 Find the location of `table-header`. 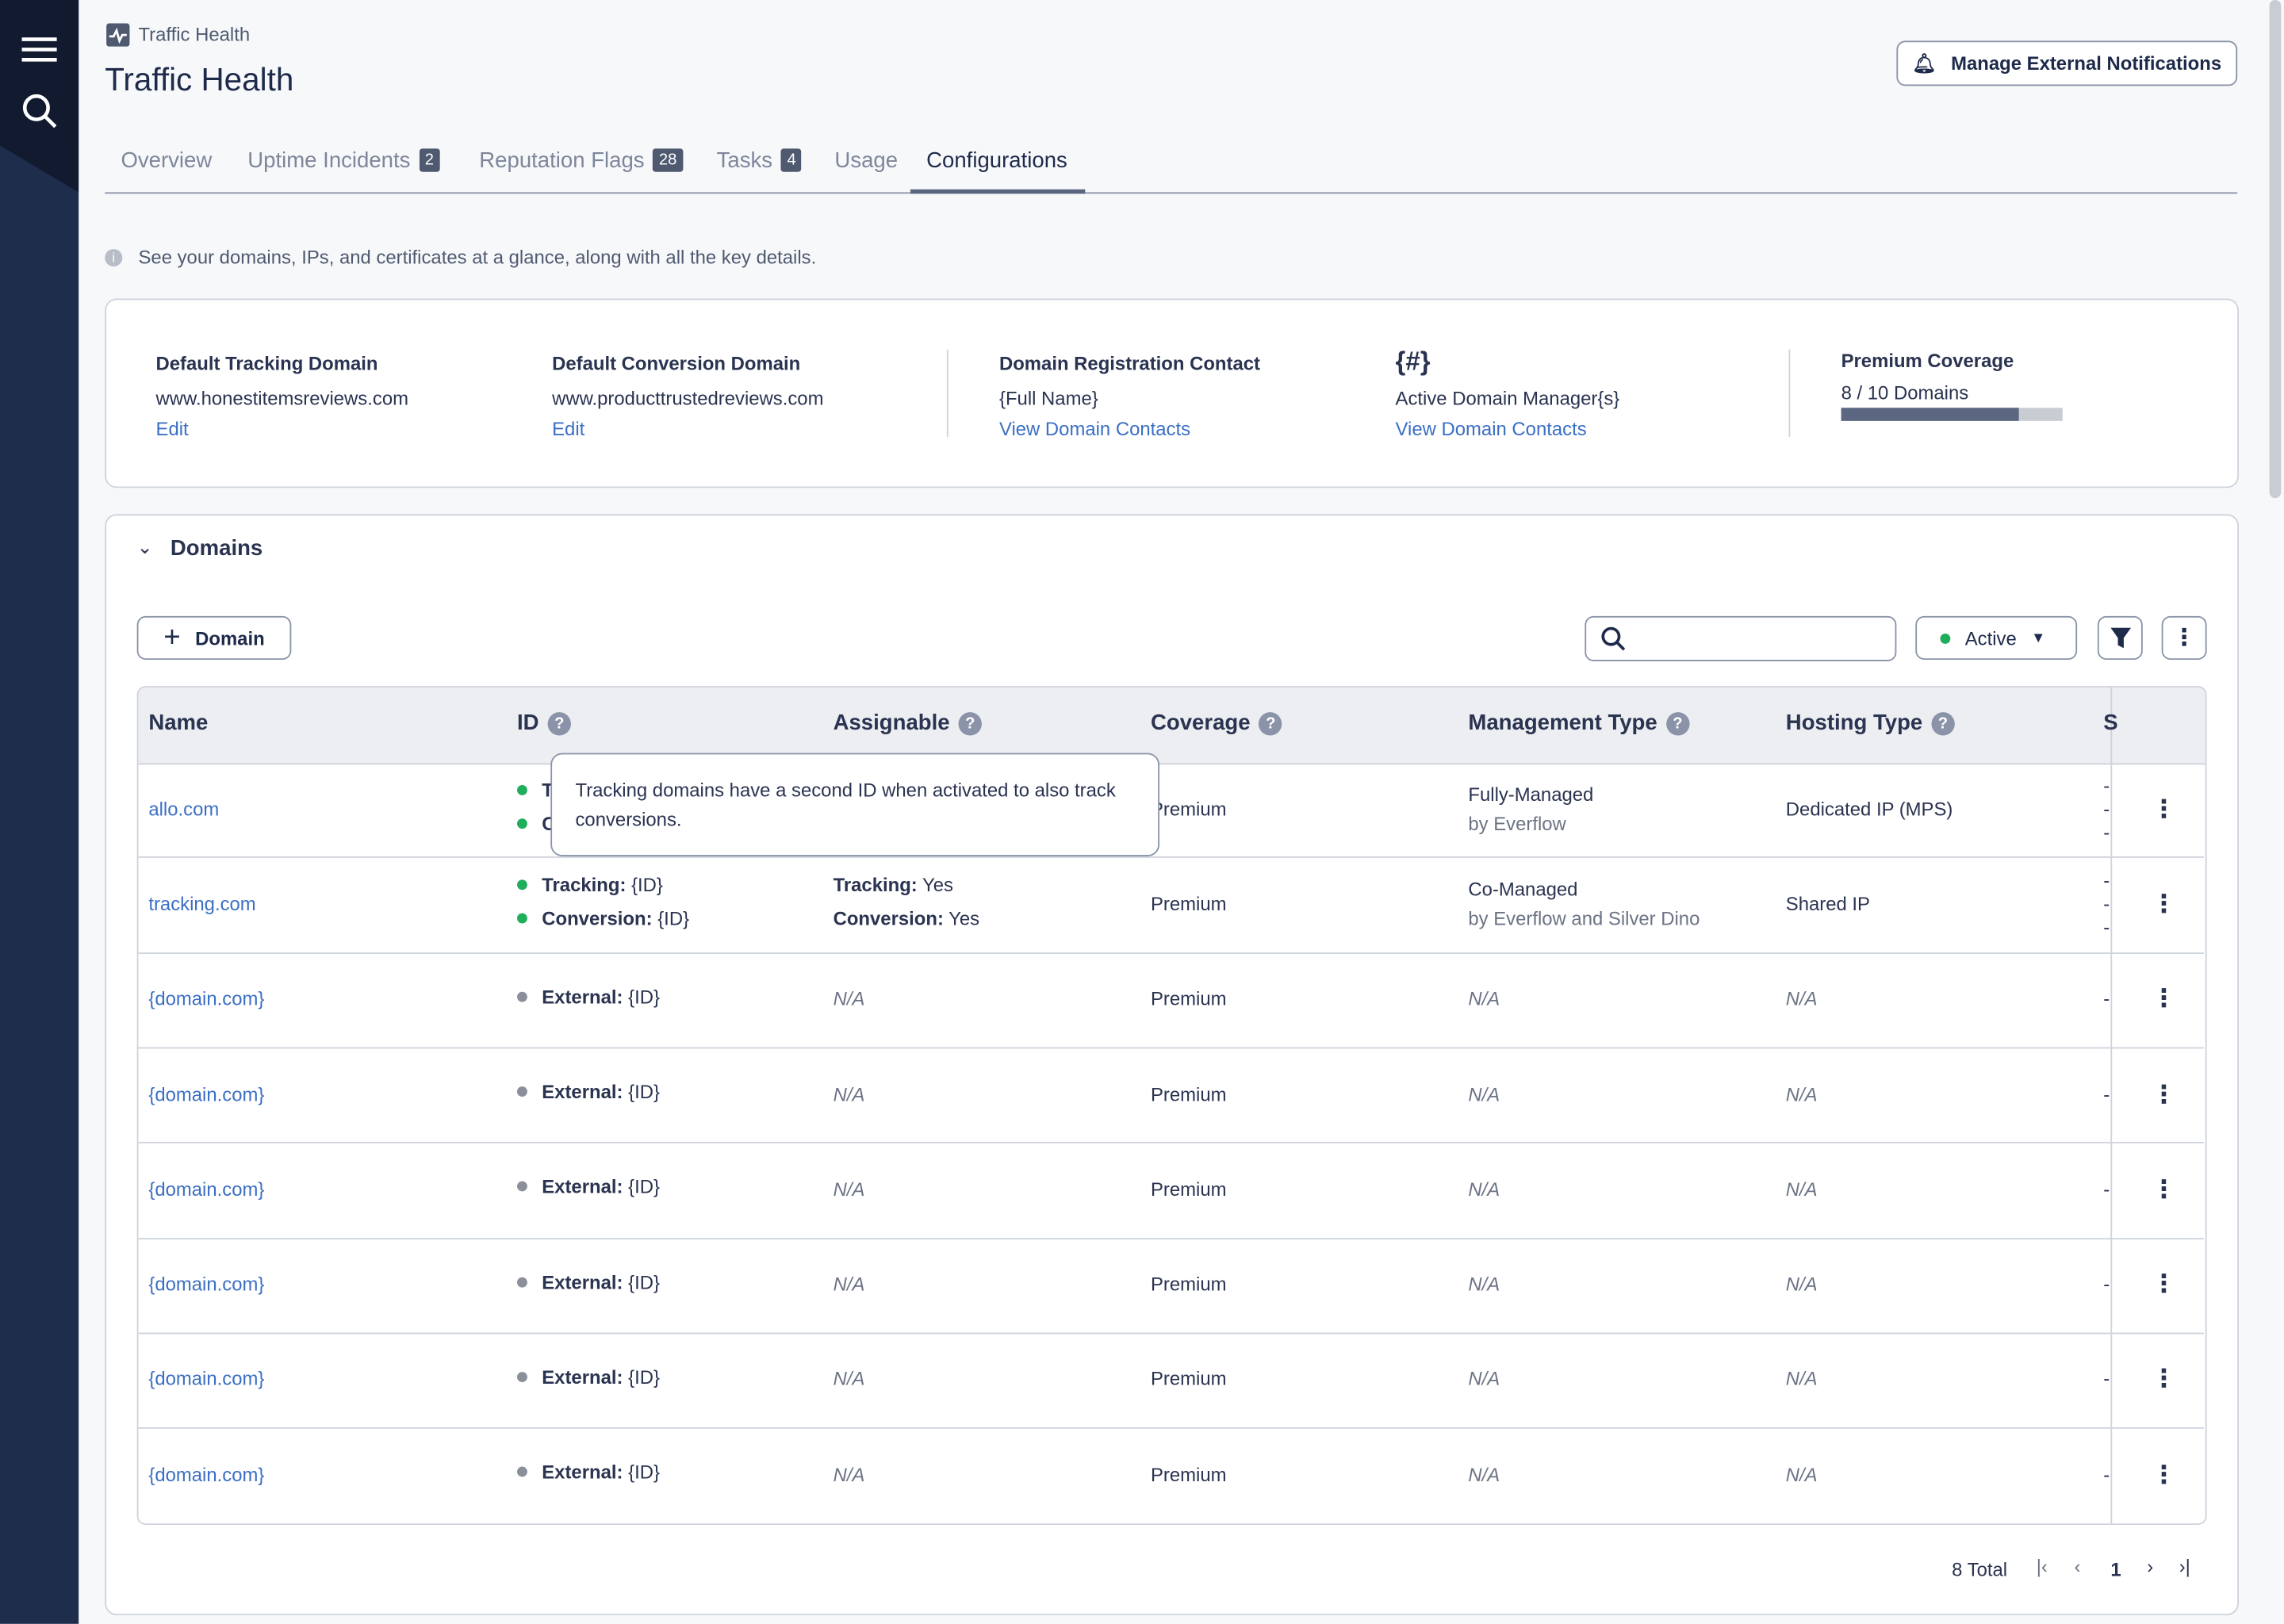

table-header is located at coordinates (1171, 726).